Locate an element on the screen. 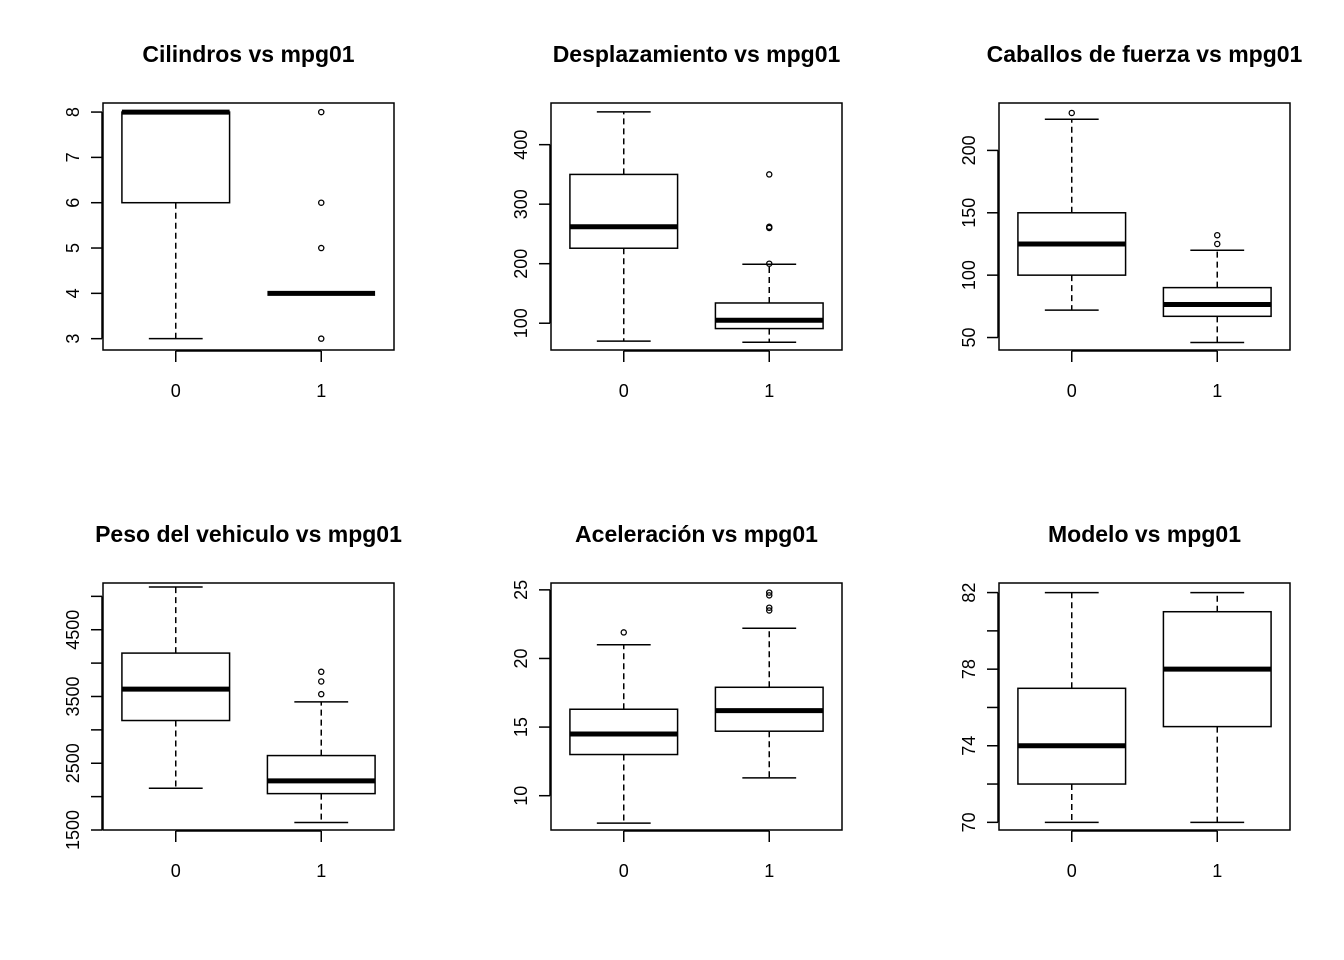 This screenshot has height=960, width=1344. chart-panel-6: Modelo vs mpg01 70 74 78 82 0 1 is located at coordinates (1125, 701).